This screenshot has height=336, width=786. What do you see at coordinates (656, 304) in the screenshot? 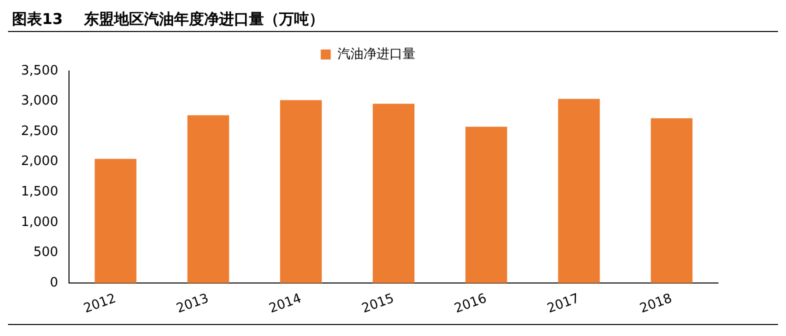
I see `x-tick-label: 2018` at bounding box center [656, 304].